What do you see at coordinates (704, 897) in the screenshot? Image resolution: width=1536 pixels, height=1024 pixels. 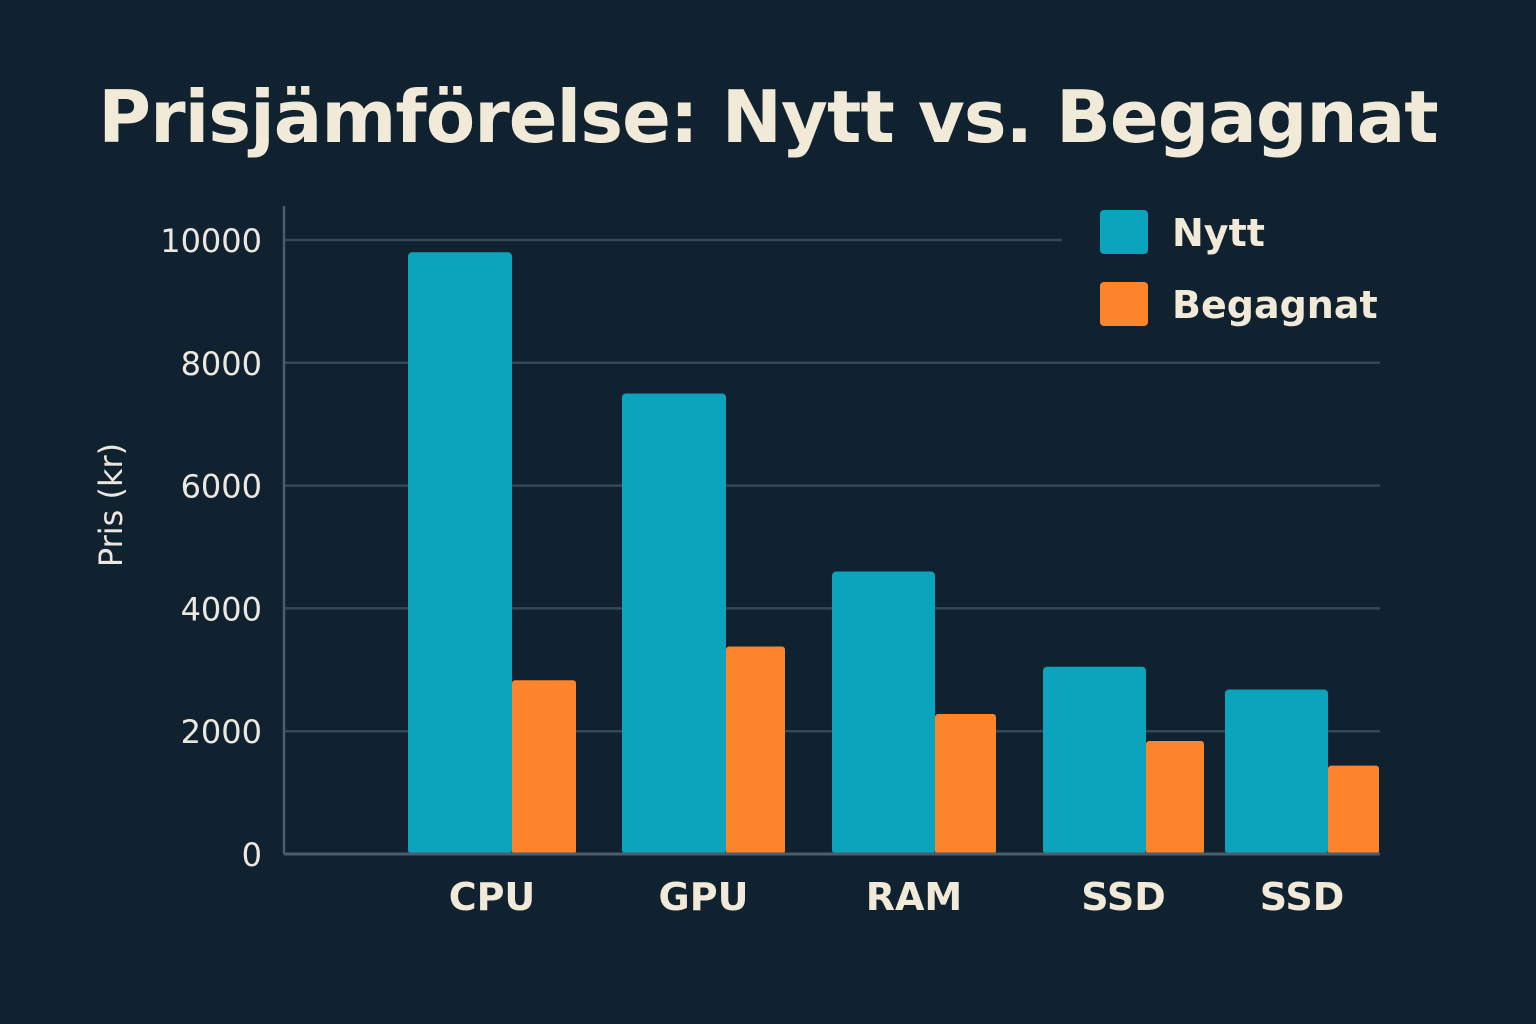 I see `x-tick-label: GPU` at bounding box center [704, 897].